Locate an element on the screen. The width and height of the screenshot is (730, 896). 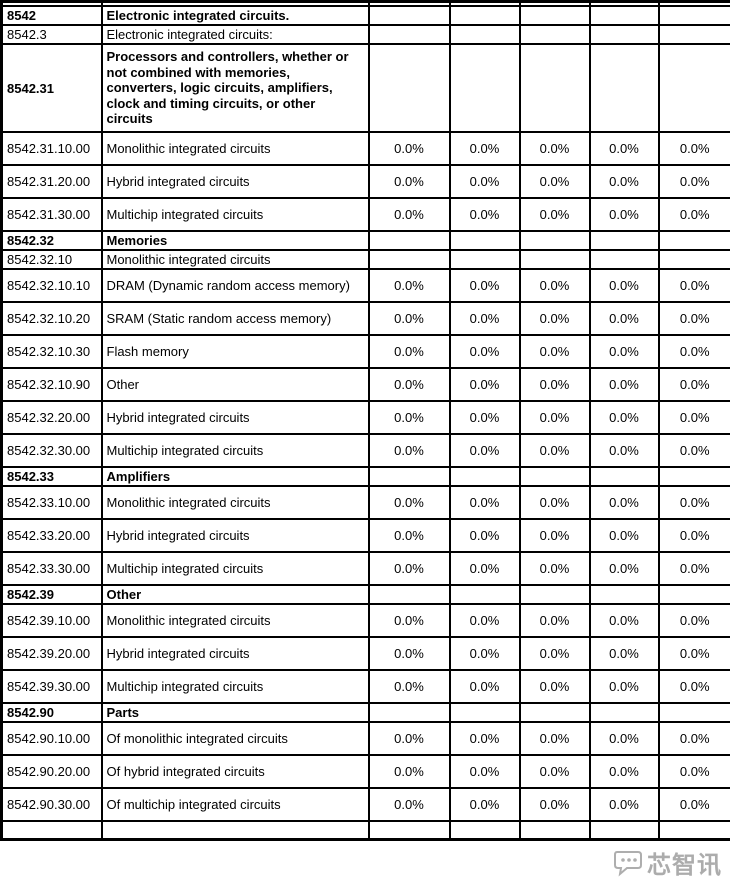
hs-code-cell: 8542.32.20.00 is located at coordinates (51, 417).